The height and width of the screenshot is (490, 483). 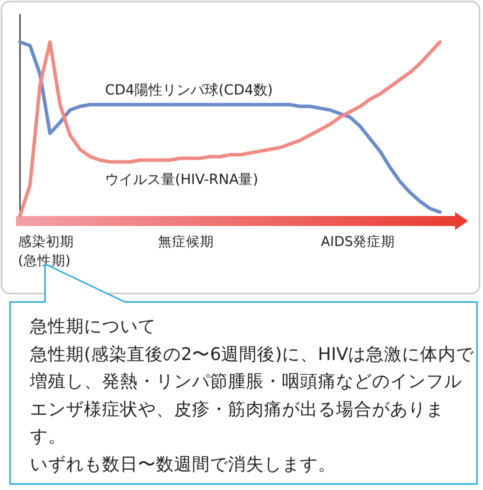 What do you see at coordinates (186, 242) in the screenshot?
I see `text: 無症候期` at bounding box center [186, 242].